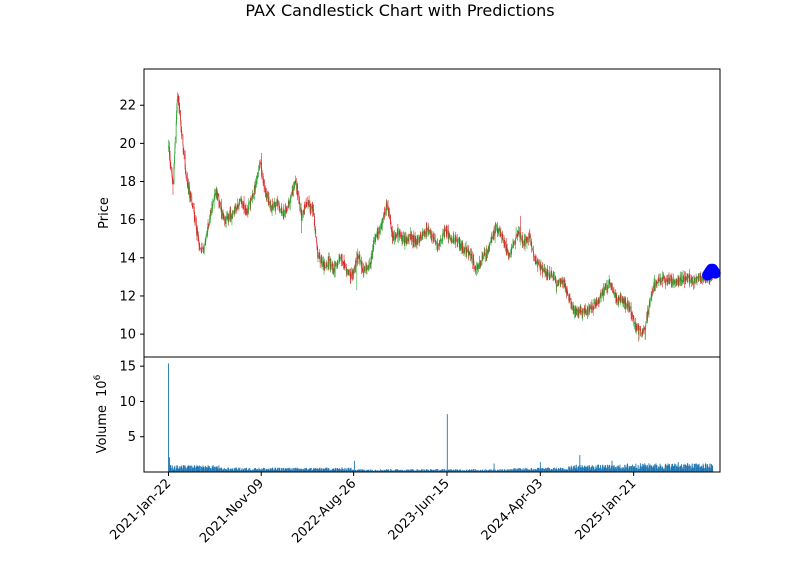  Describe the element at coordinates (127, 220) in the screenshot. I see `price-y-tick-label: 16` at that location.